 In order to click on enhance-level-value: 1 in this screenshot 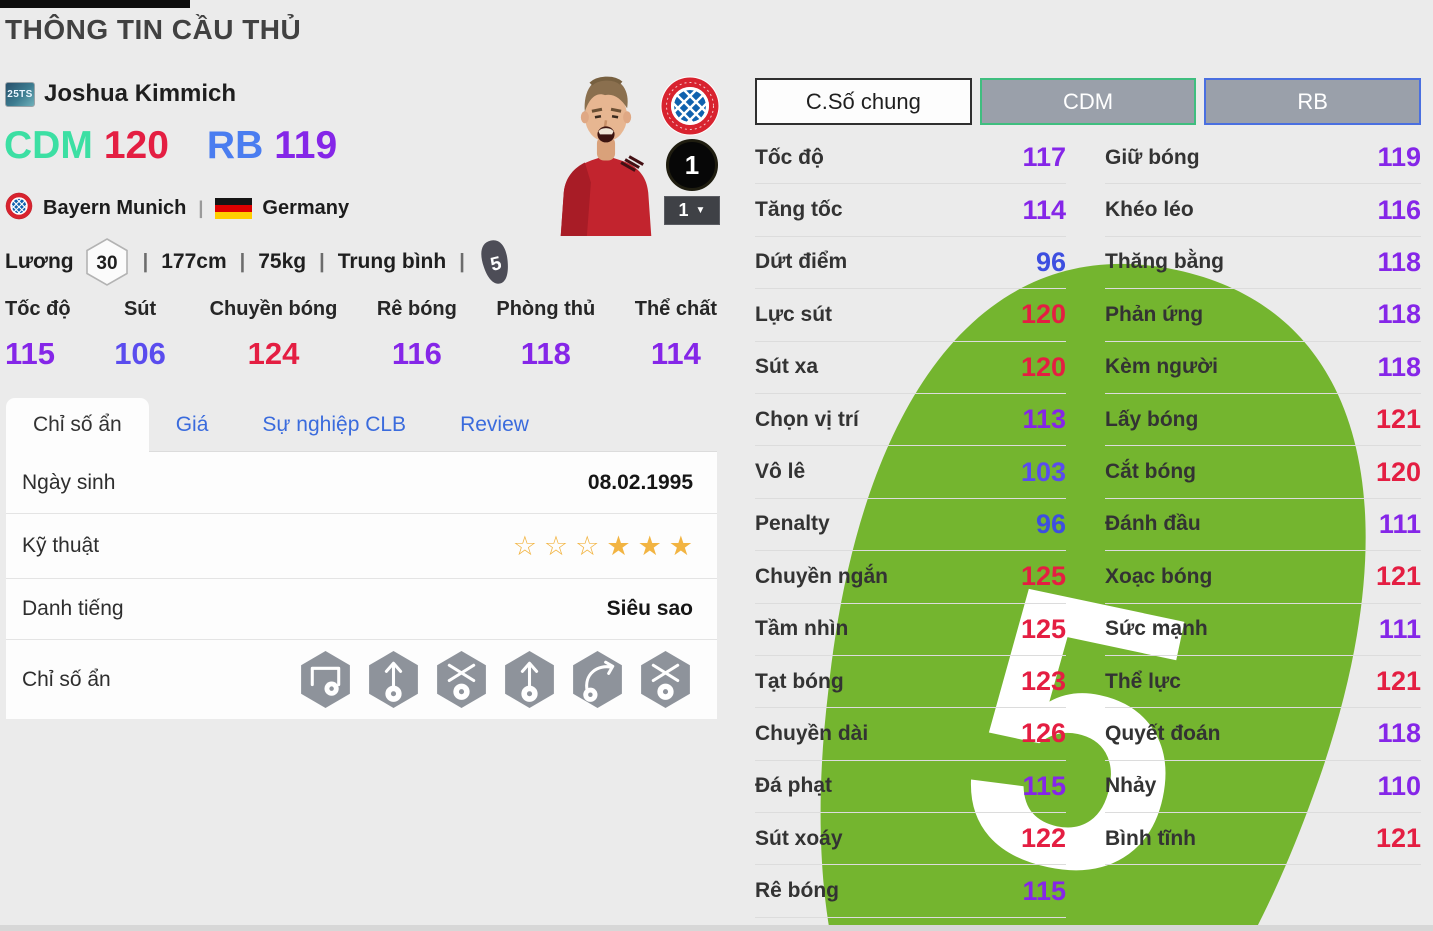, I will do `click(692, 164)`.